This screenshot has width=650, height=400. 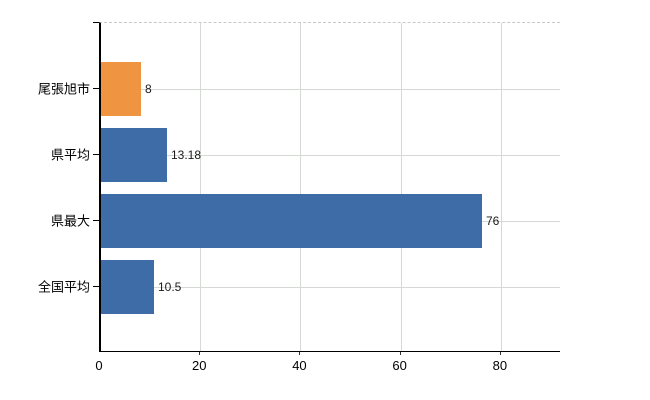 I want to click on category-label: 尾張旭市, so click(x=63, y=89).